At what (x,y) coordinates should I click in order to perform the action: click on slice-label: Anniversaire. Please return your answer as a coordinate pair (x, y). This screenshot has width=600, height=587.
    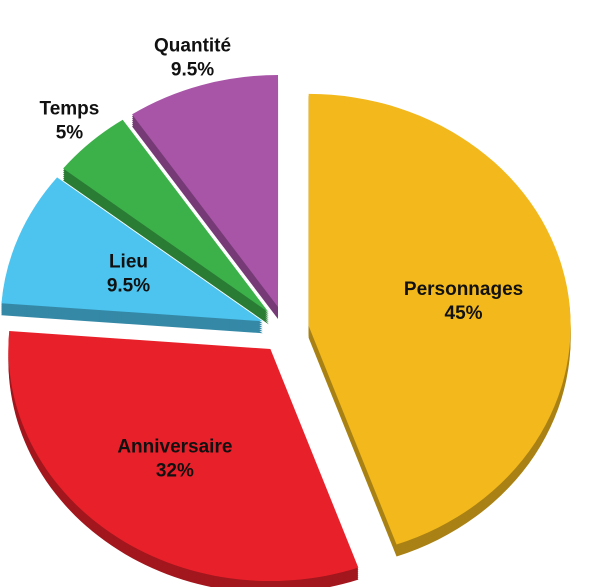
    Looking at the image, I should click on (174, 447).